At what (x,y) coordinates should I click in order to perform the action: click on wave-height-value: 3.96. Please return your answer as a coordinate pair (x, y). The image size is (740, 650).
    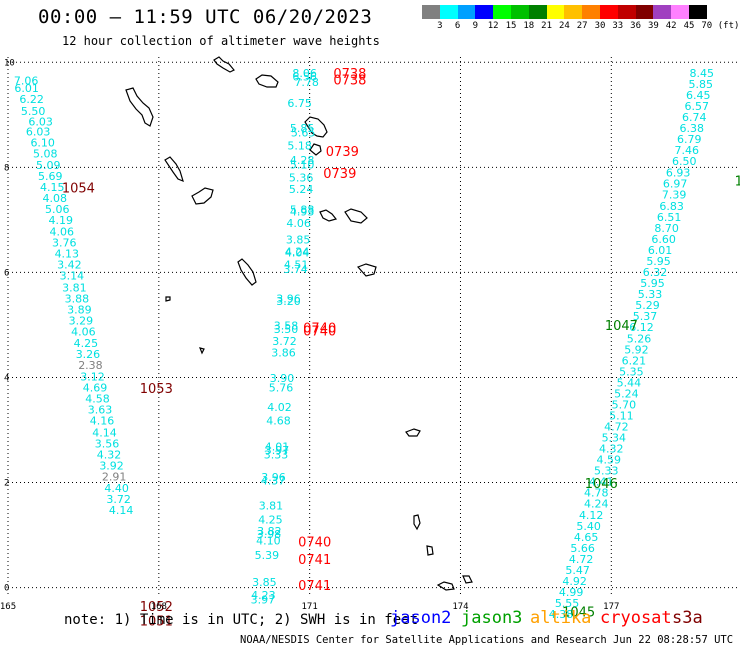
    Looking at the image, I should click on (288, 298).